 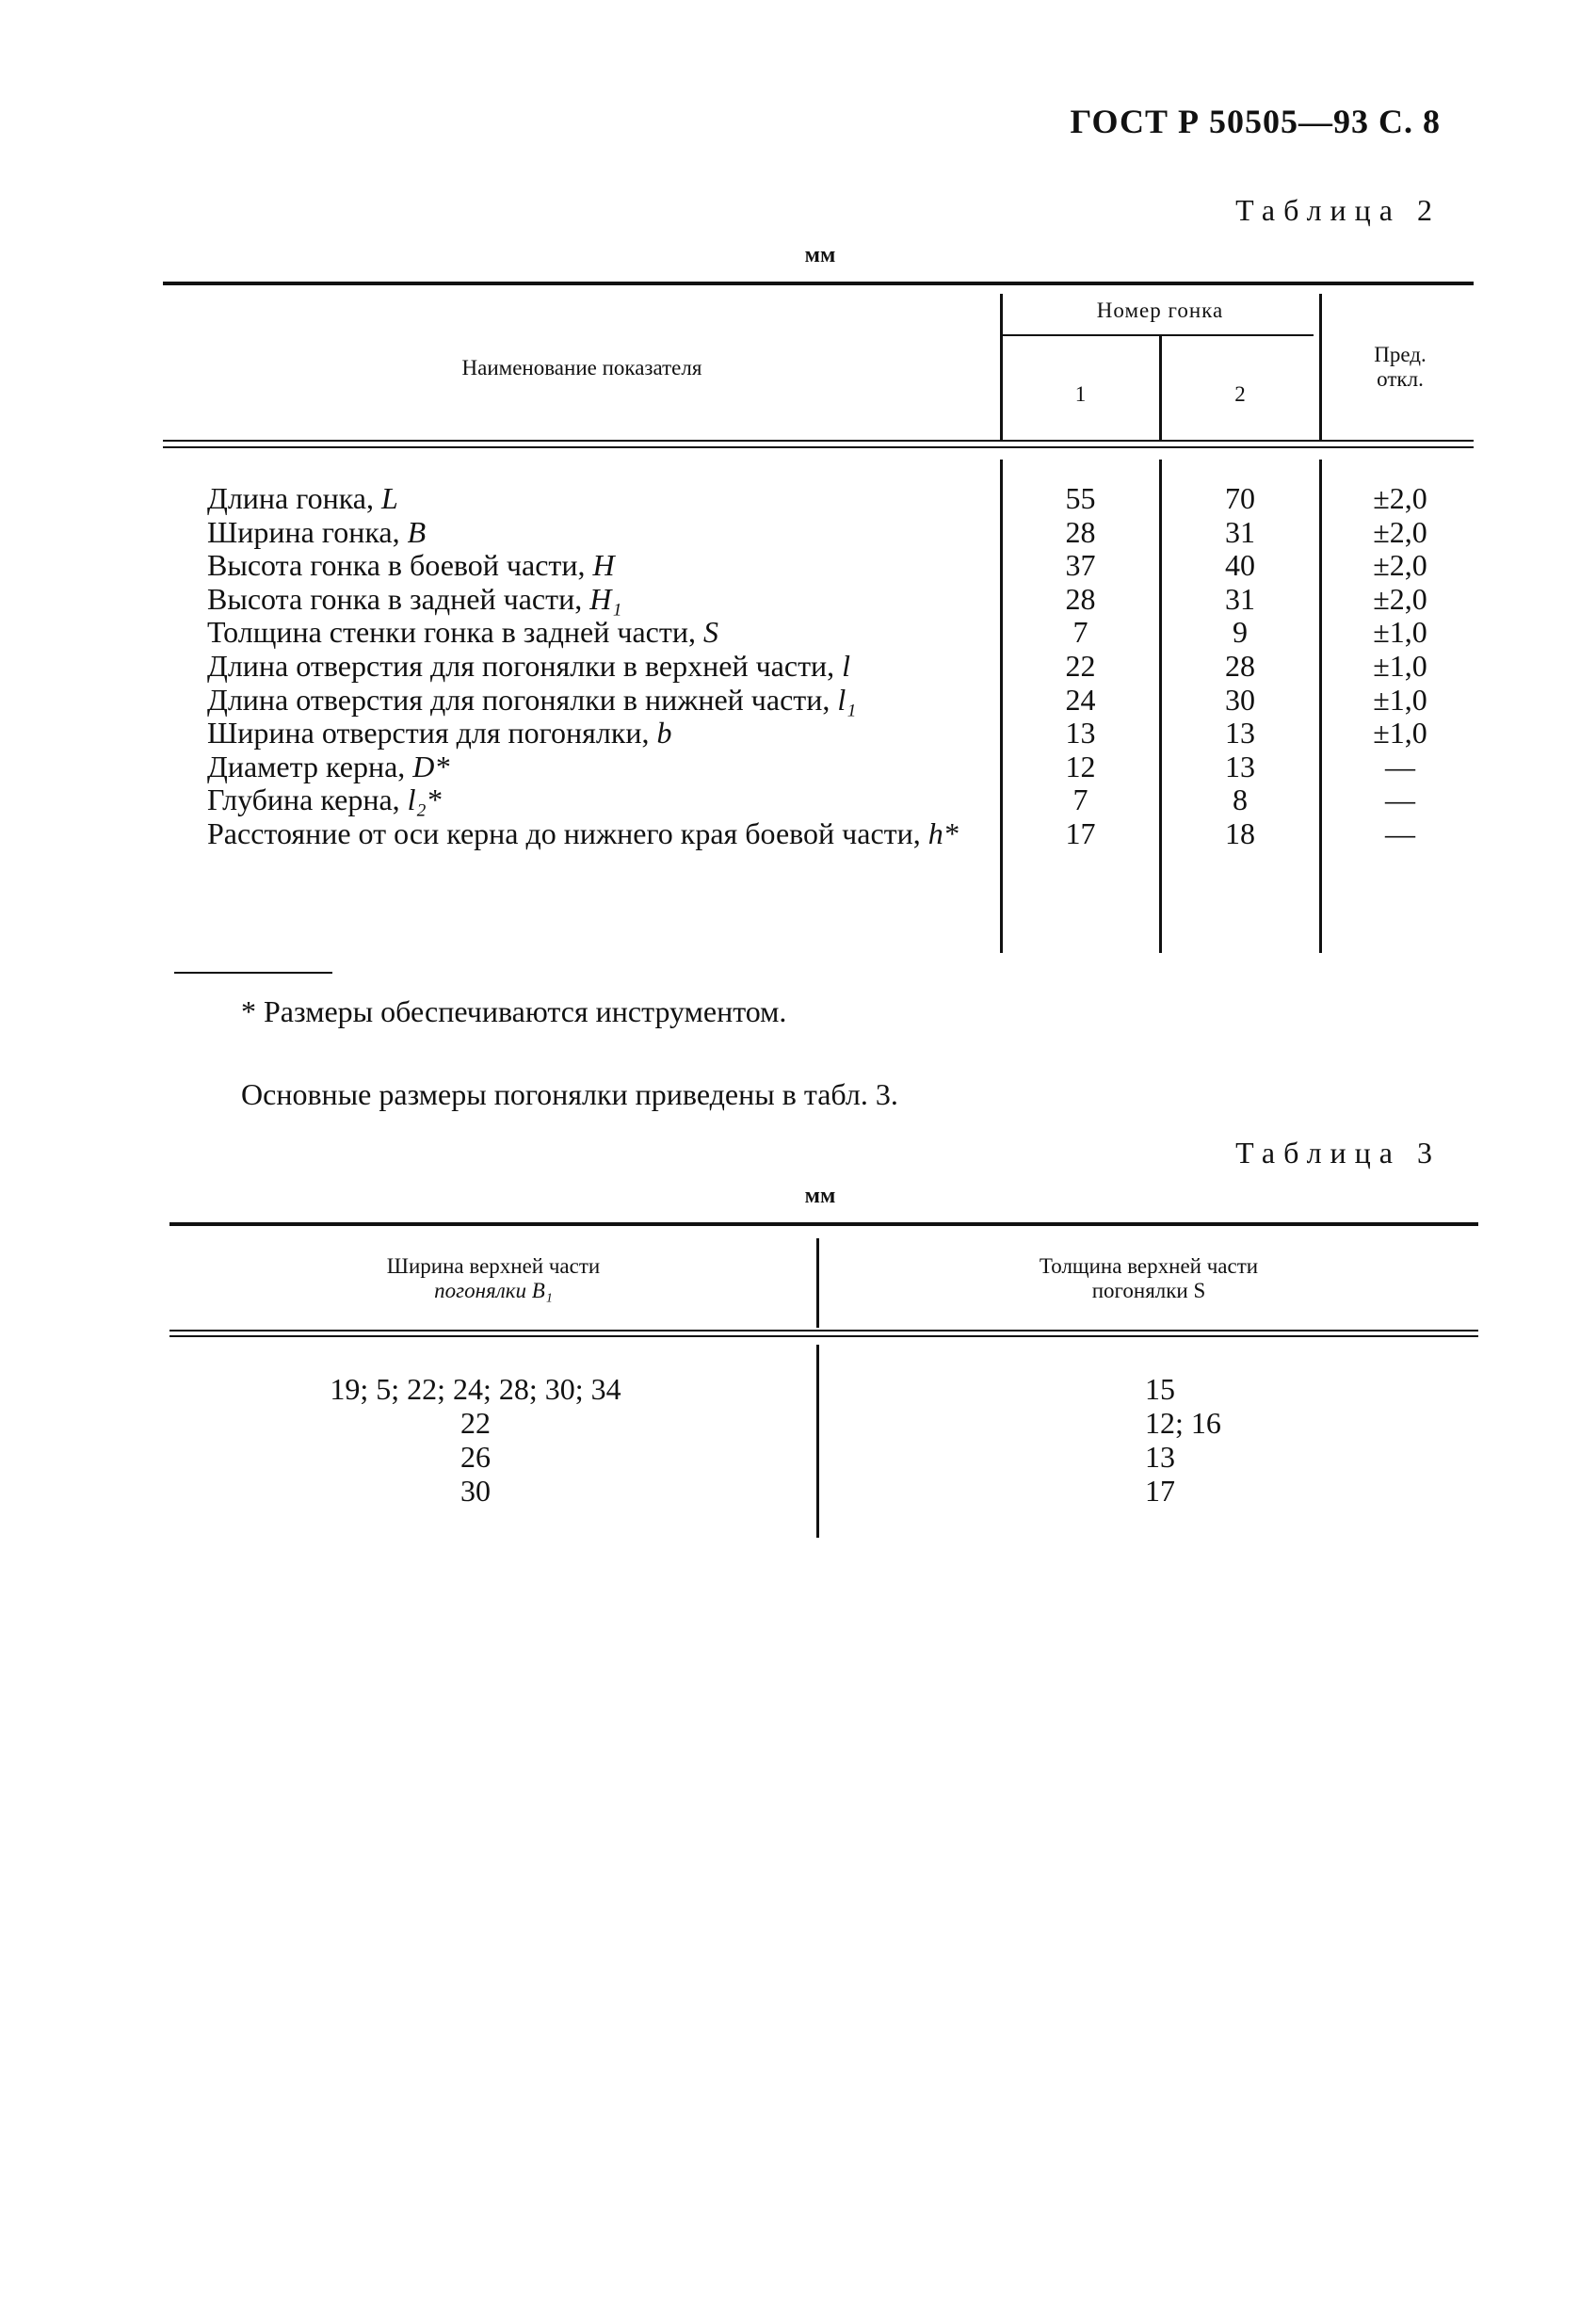 I want to click on row-label: Ширина отверстия для погонялки, b, so click(x=570, y=733).